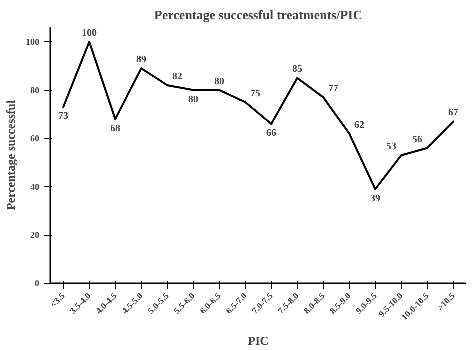  What do you see at coordinates (255, 94) in the screenshot?
I see `data-label: 75` at bounding box center [255, 94].